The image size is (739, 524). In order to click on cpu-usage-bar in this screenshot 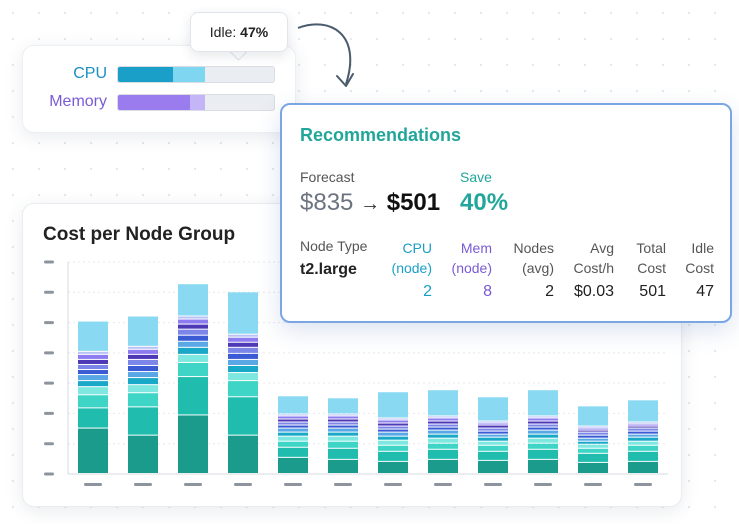, I will do `click(196, 74)`.